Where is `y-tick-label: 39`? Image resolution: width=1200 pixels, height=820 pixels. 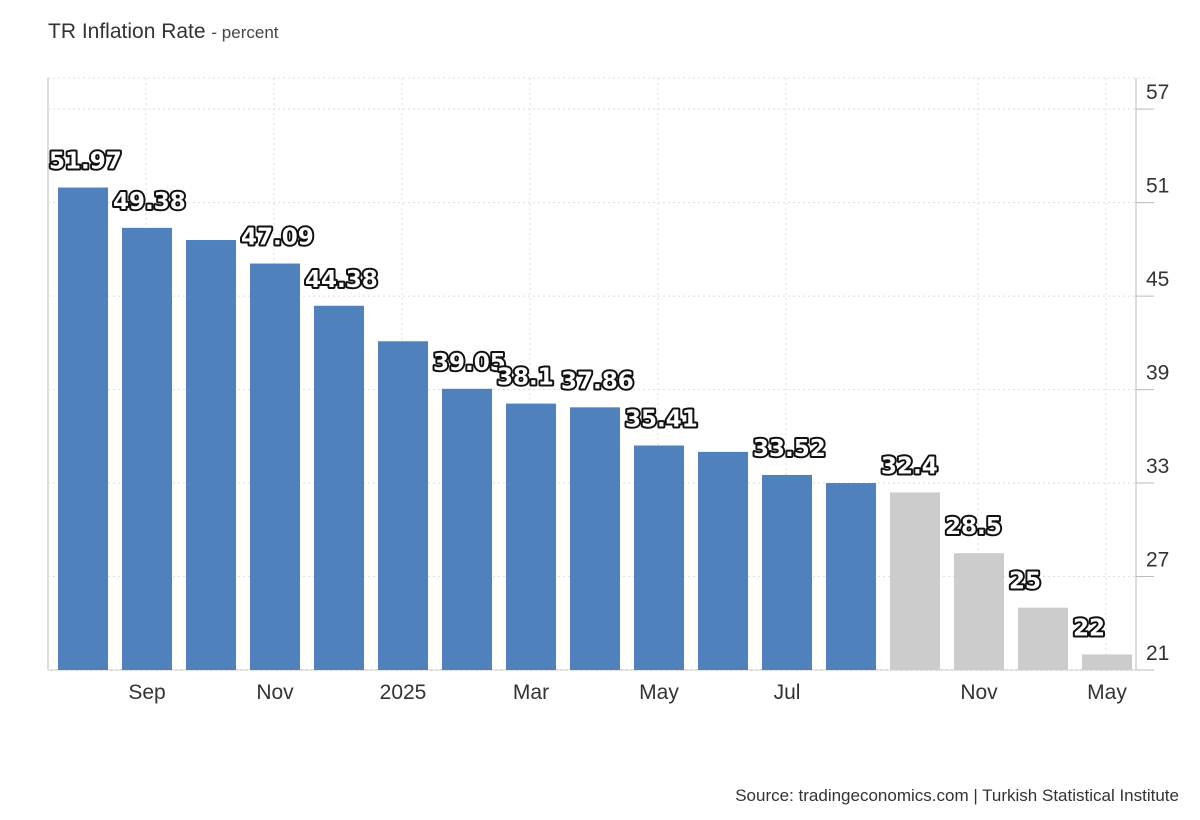
y-tick-label: 39 is located at coordinates (1157, 373).